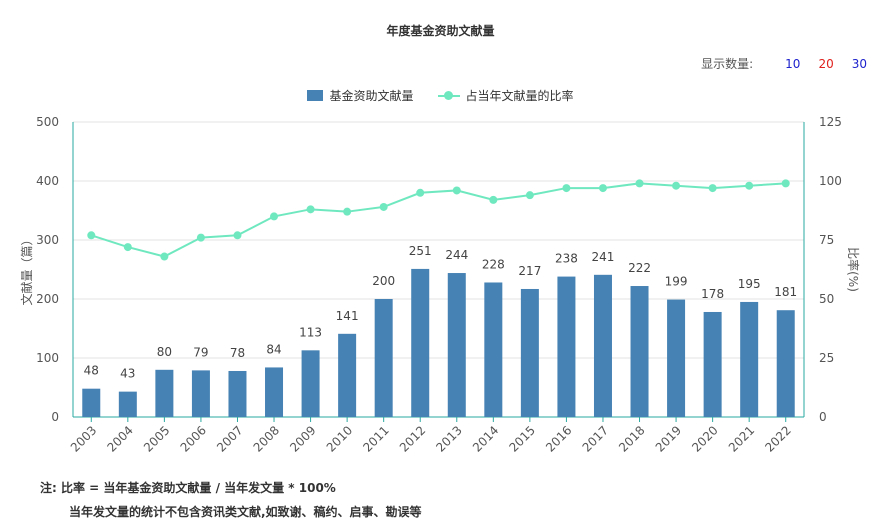  Describe the element at coordinates (127, 374) in the screenshot. I see `bar-value-label: 43` at that location.